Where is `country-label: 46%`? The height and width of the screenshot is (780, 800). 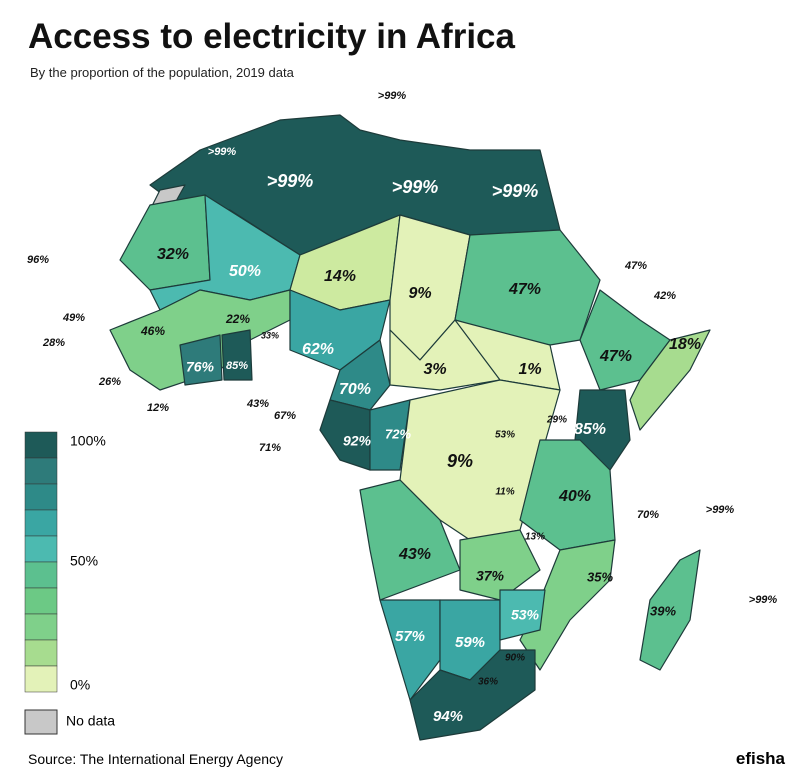
country-label: 46% is located at coordinates (152, 331).